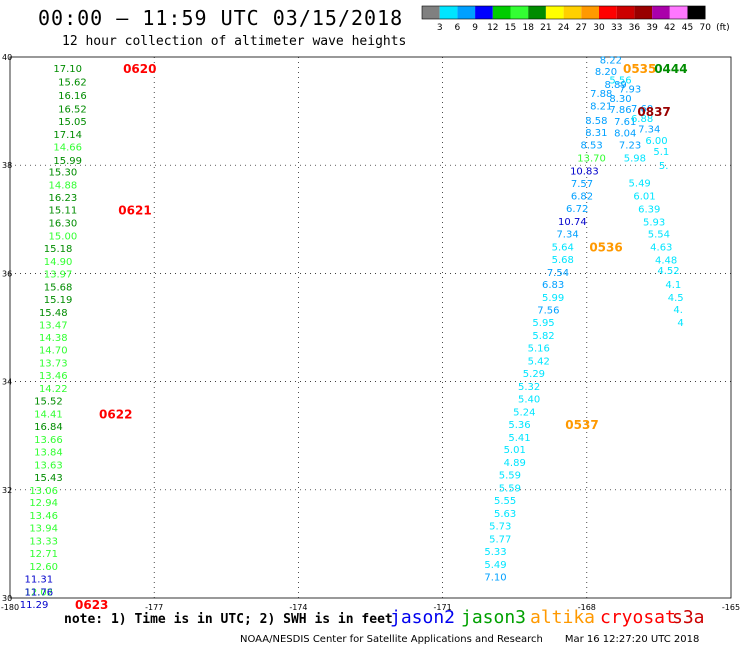 Image resolution: width=740 pixels, height=650 pixels. What do you see at coordinates (298, 607) in the screenshot?
I see `x-tick-label: -174` at bounding box center [298, 607].